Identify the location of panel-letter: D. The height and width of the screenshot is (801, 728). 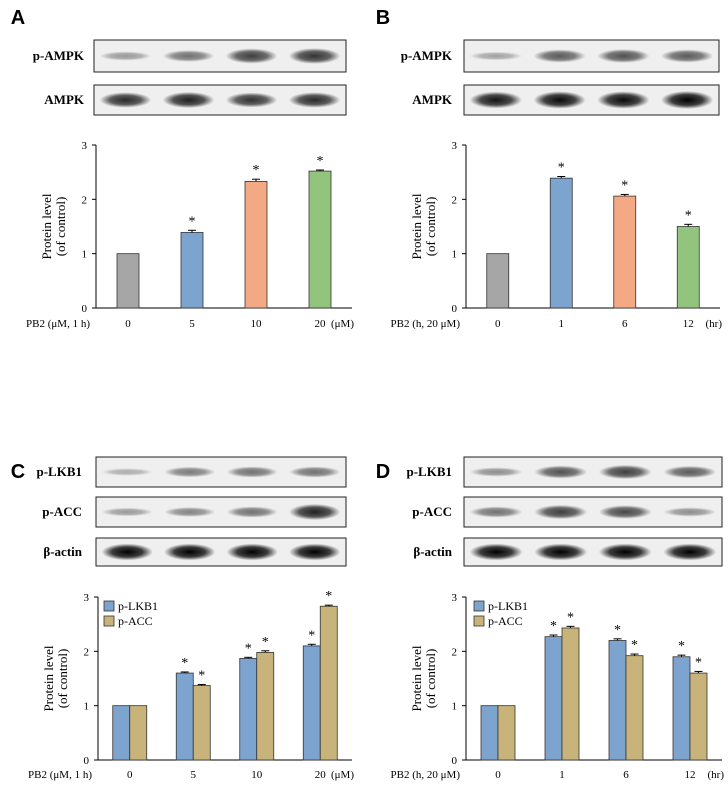
(383, 472).